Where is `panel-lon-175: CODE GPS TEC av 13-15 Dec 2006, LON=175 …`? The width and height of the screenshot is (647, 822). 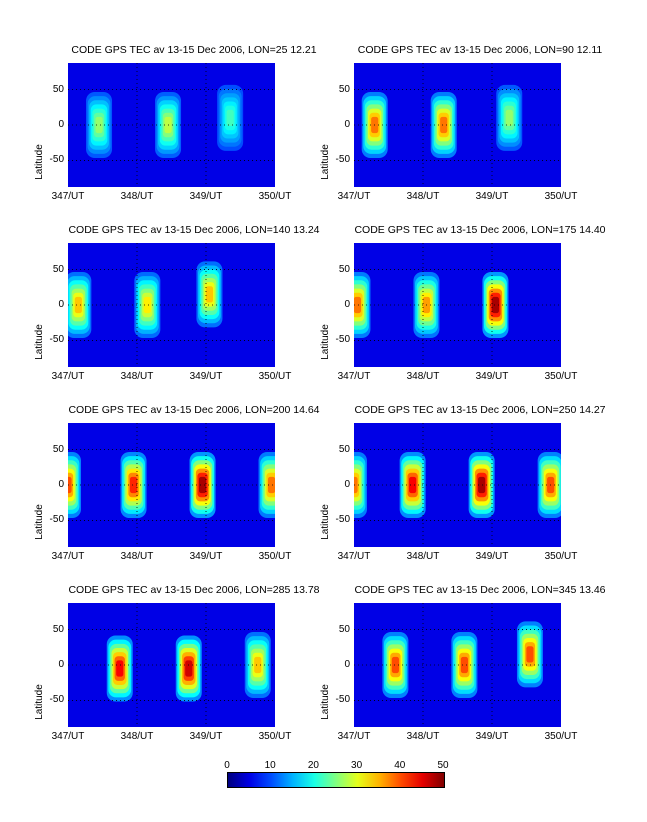
panel-lon-175: CODE GPS TEC av 13-15 Dec 2006, LON=175 … is located at coordinates (475, 309).